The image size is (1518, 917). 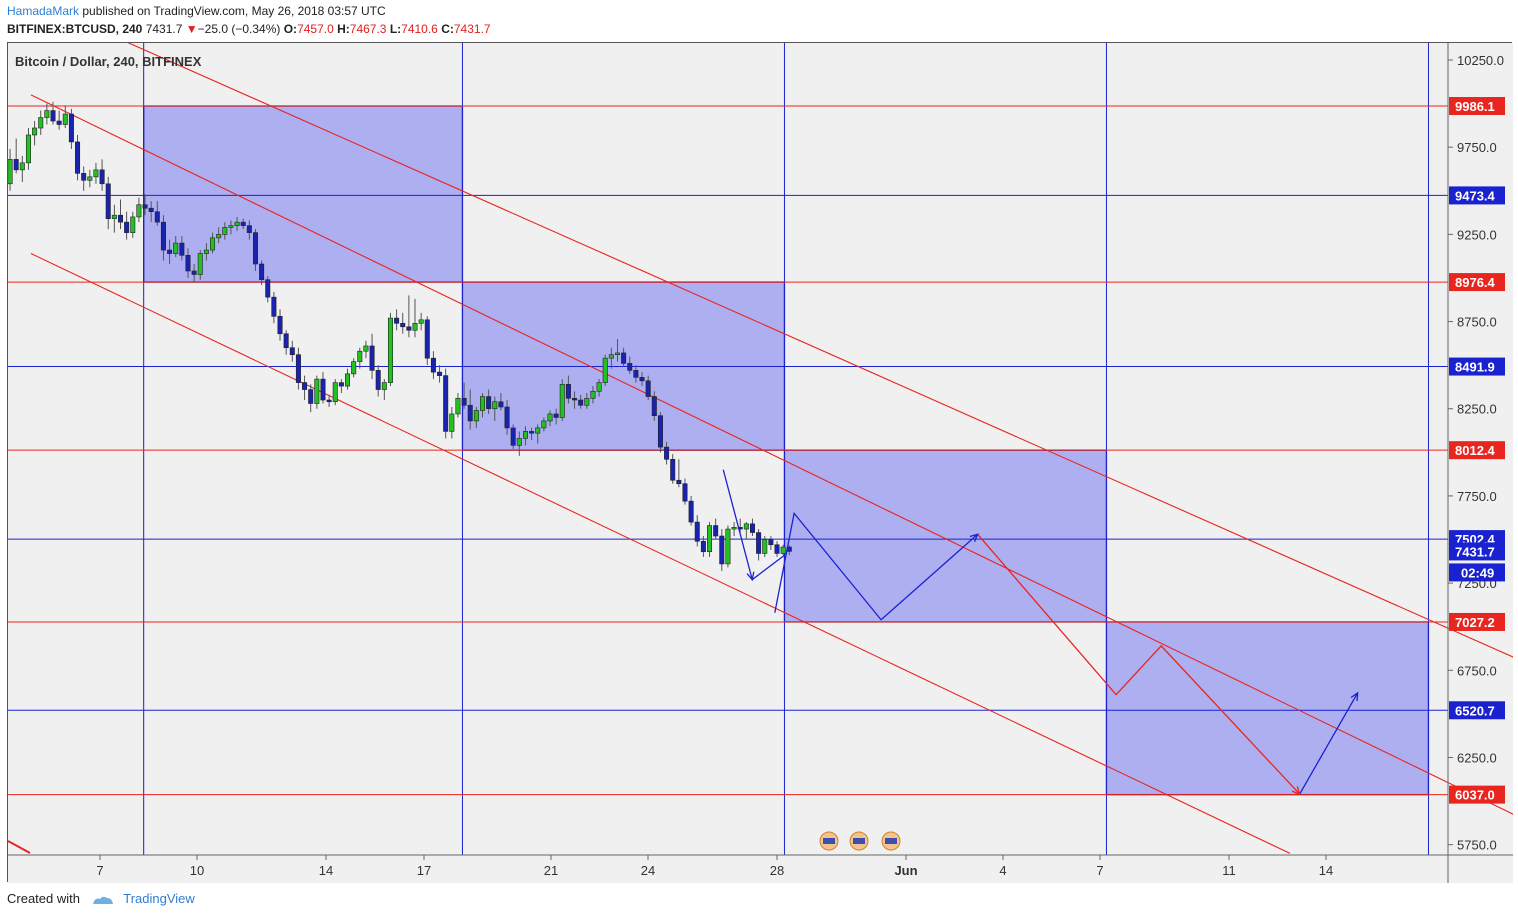 I want to click on created-with-text: Created with, so click(x=43, y=898).